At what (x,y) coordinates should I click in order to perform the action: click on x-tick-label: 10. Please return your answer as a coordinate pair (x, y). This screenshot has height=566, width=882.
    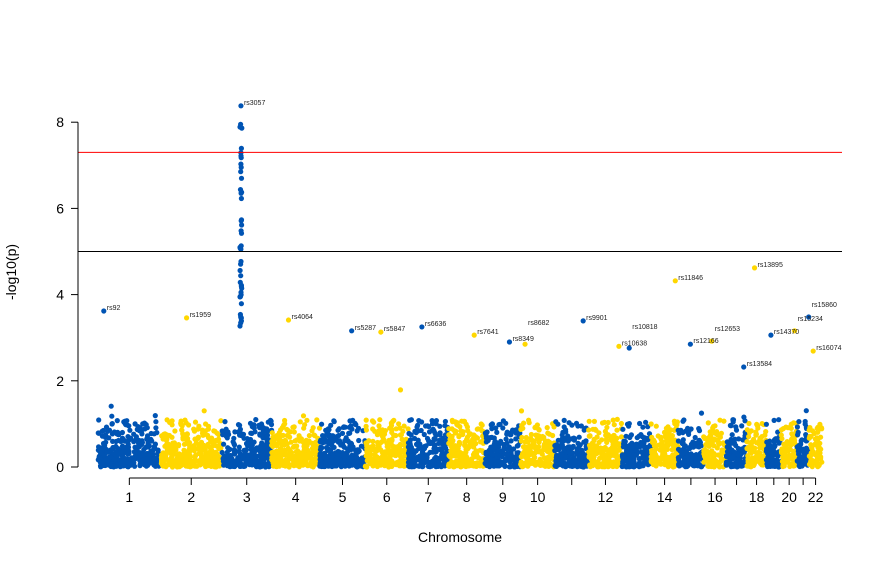
    Looking at the image, I should click on (538, 497).